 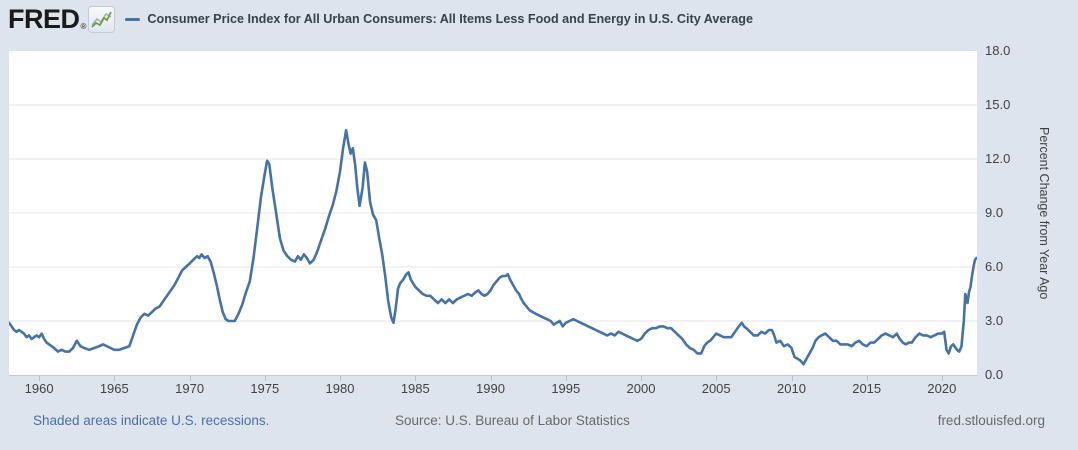 What do you see at coordinates (566, 388) in the screenshot?
I see `x-tick-label: 1995` at bounding box center [566, 388].